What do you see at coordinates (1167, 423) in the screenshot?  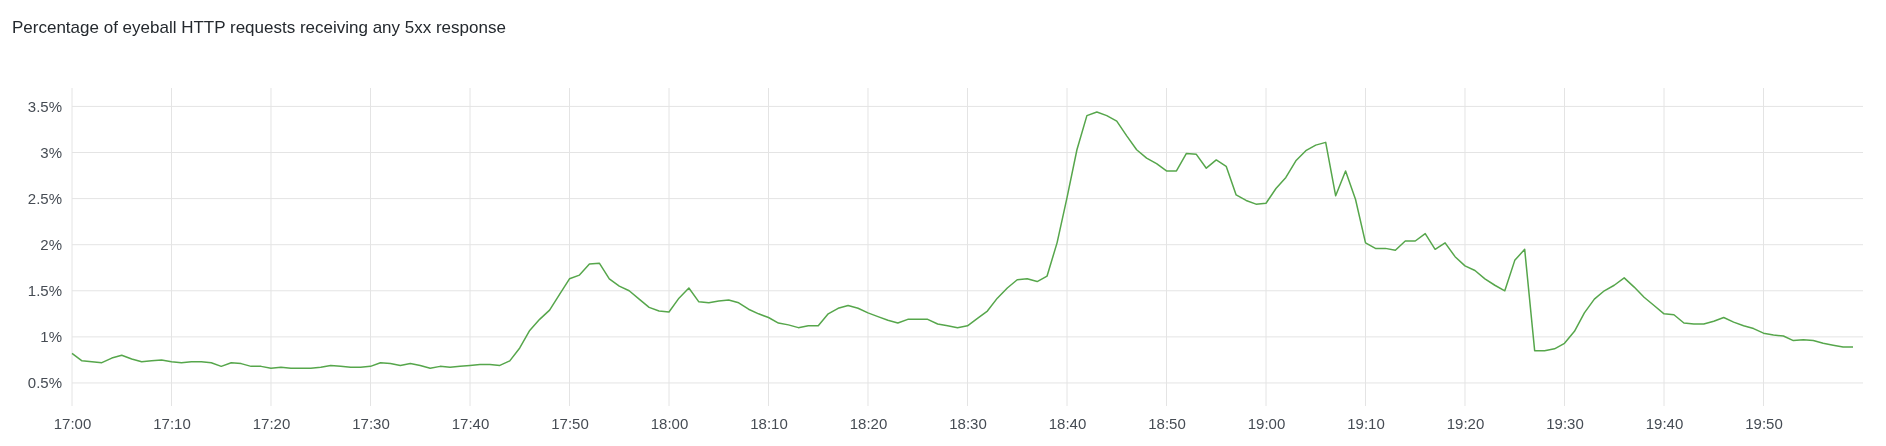 I see `x-tick-label: 18:50` at bounding box center [1167, 423].